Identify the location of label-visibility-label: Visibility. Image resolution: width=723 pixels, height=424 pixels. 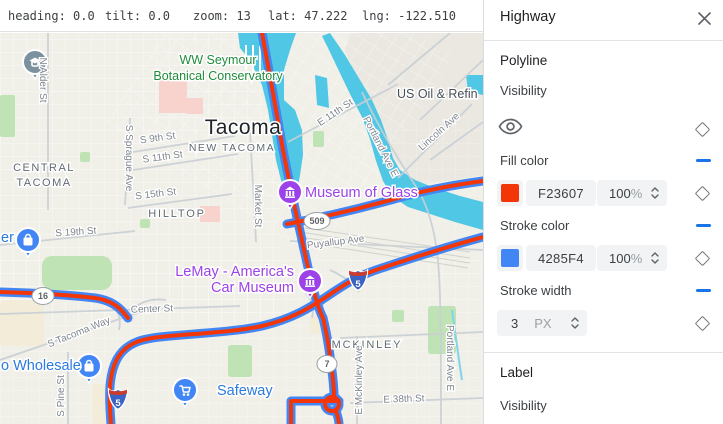
(523, 405).